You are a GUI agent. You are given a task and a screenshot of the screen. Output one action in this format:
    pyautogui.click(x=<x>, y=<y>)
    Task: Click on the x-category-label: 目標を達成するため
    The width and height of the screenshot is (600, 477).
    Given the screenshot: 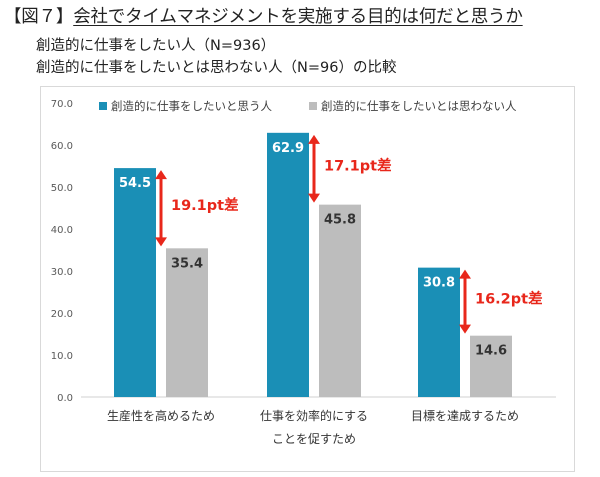 What is the action you would take?
    pyautogui.click(x=465, y=416)
    